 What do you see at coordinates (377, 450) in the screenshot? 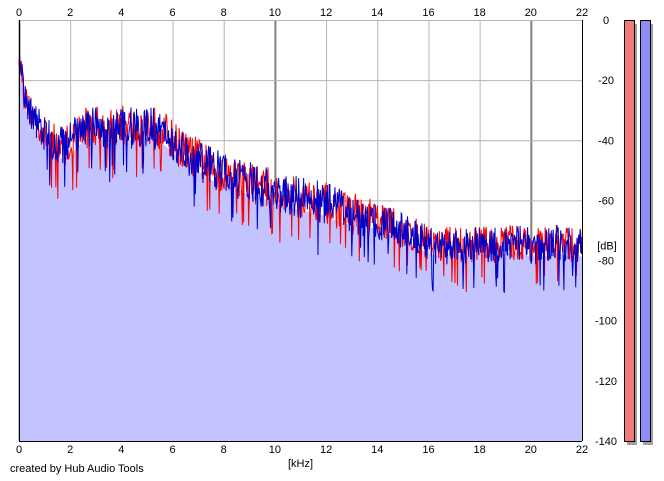
I see `x-tick-label-bottom: 14` at bounding box center [377, 450].